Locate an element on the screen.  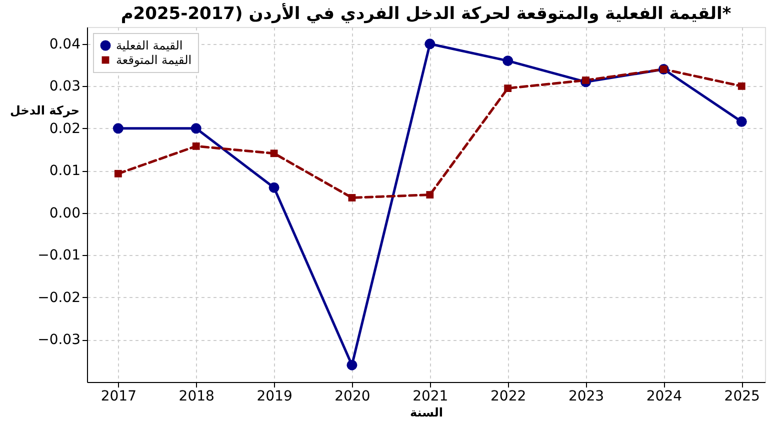
x-tick-label: 2019 is located at coordinates (274, 396).